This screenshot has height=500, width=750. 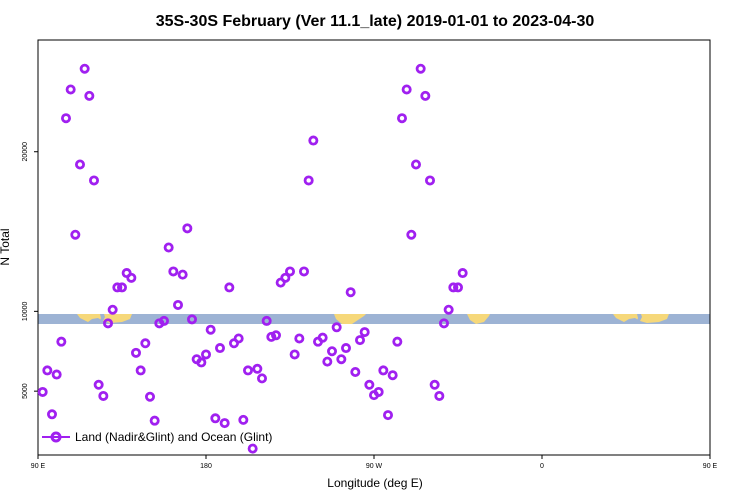 I want to click on x-axis: 90 E 180 90 W 0 90 E, so click(x=374, y=462).